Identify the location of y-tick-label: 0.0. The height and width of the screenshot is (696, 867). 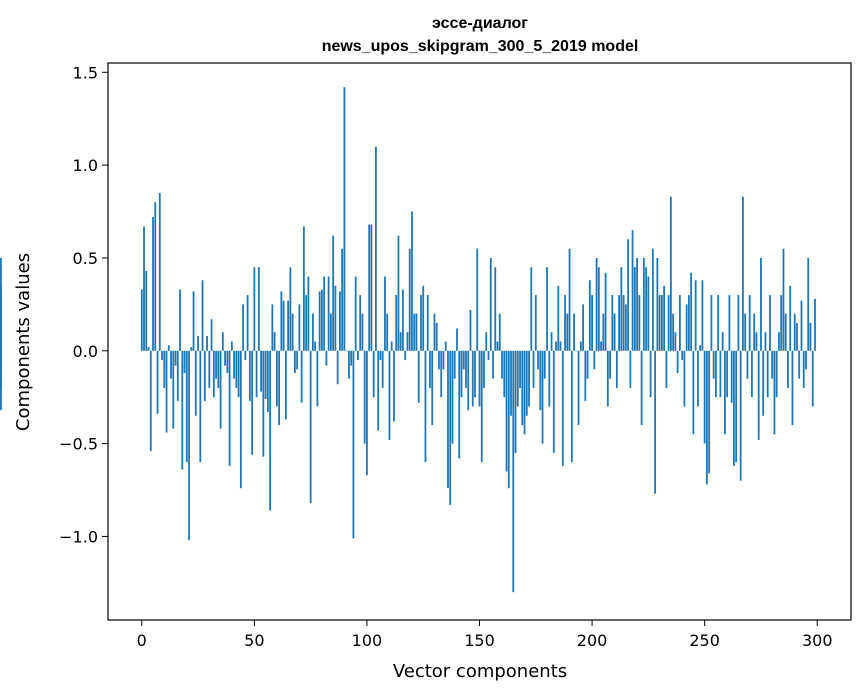
(85, 351).